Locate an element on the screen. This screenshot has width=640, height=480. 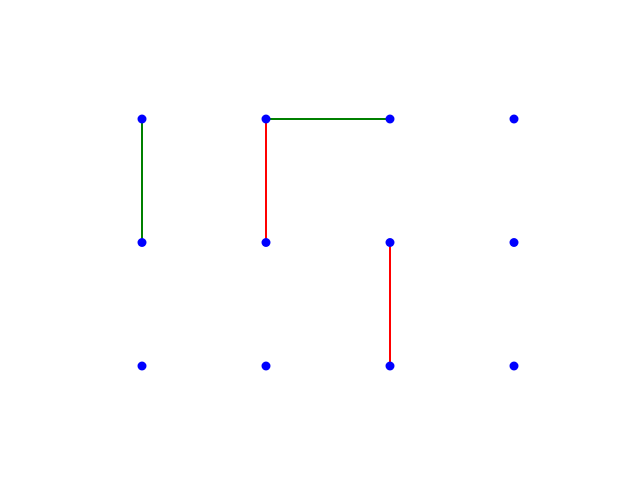
dot-r1-c0 is located at coordinates (142, 242).